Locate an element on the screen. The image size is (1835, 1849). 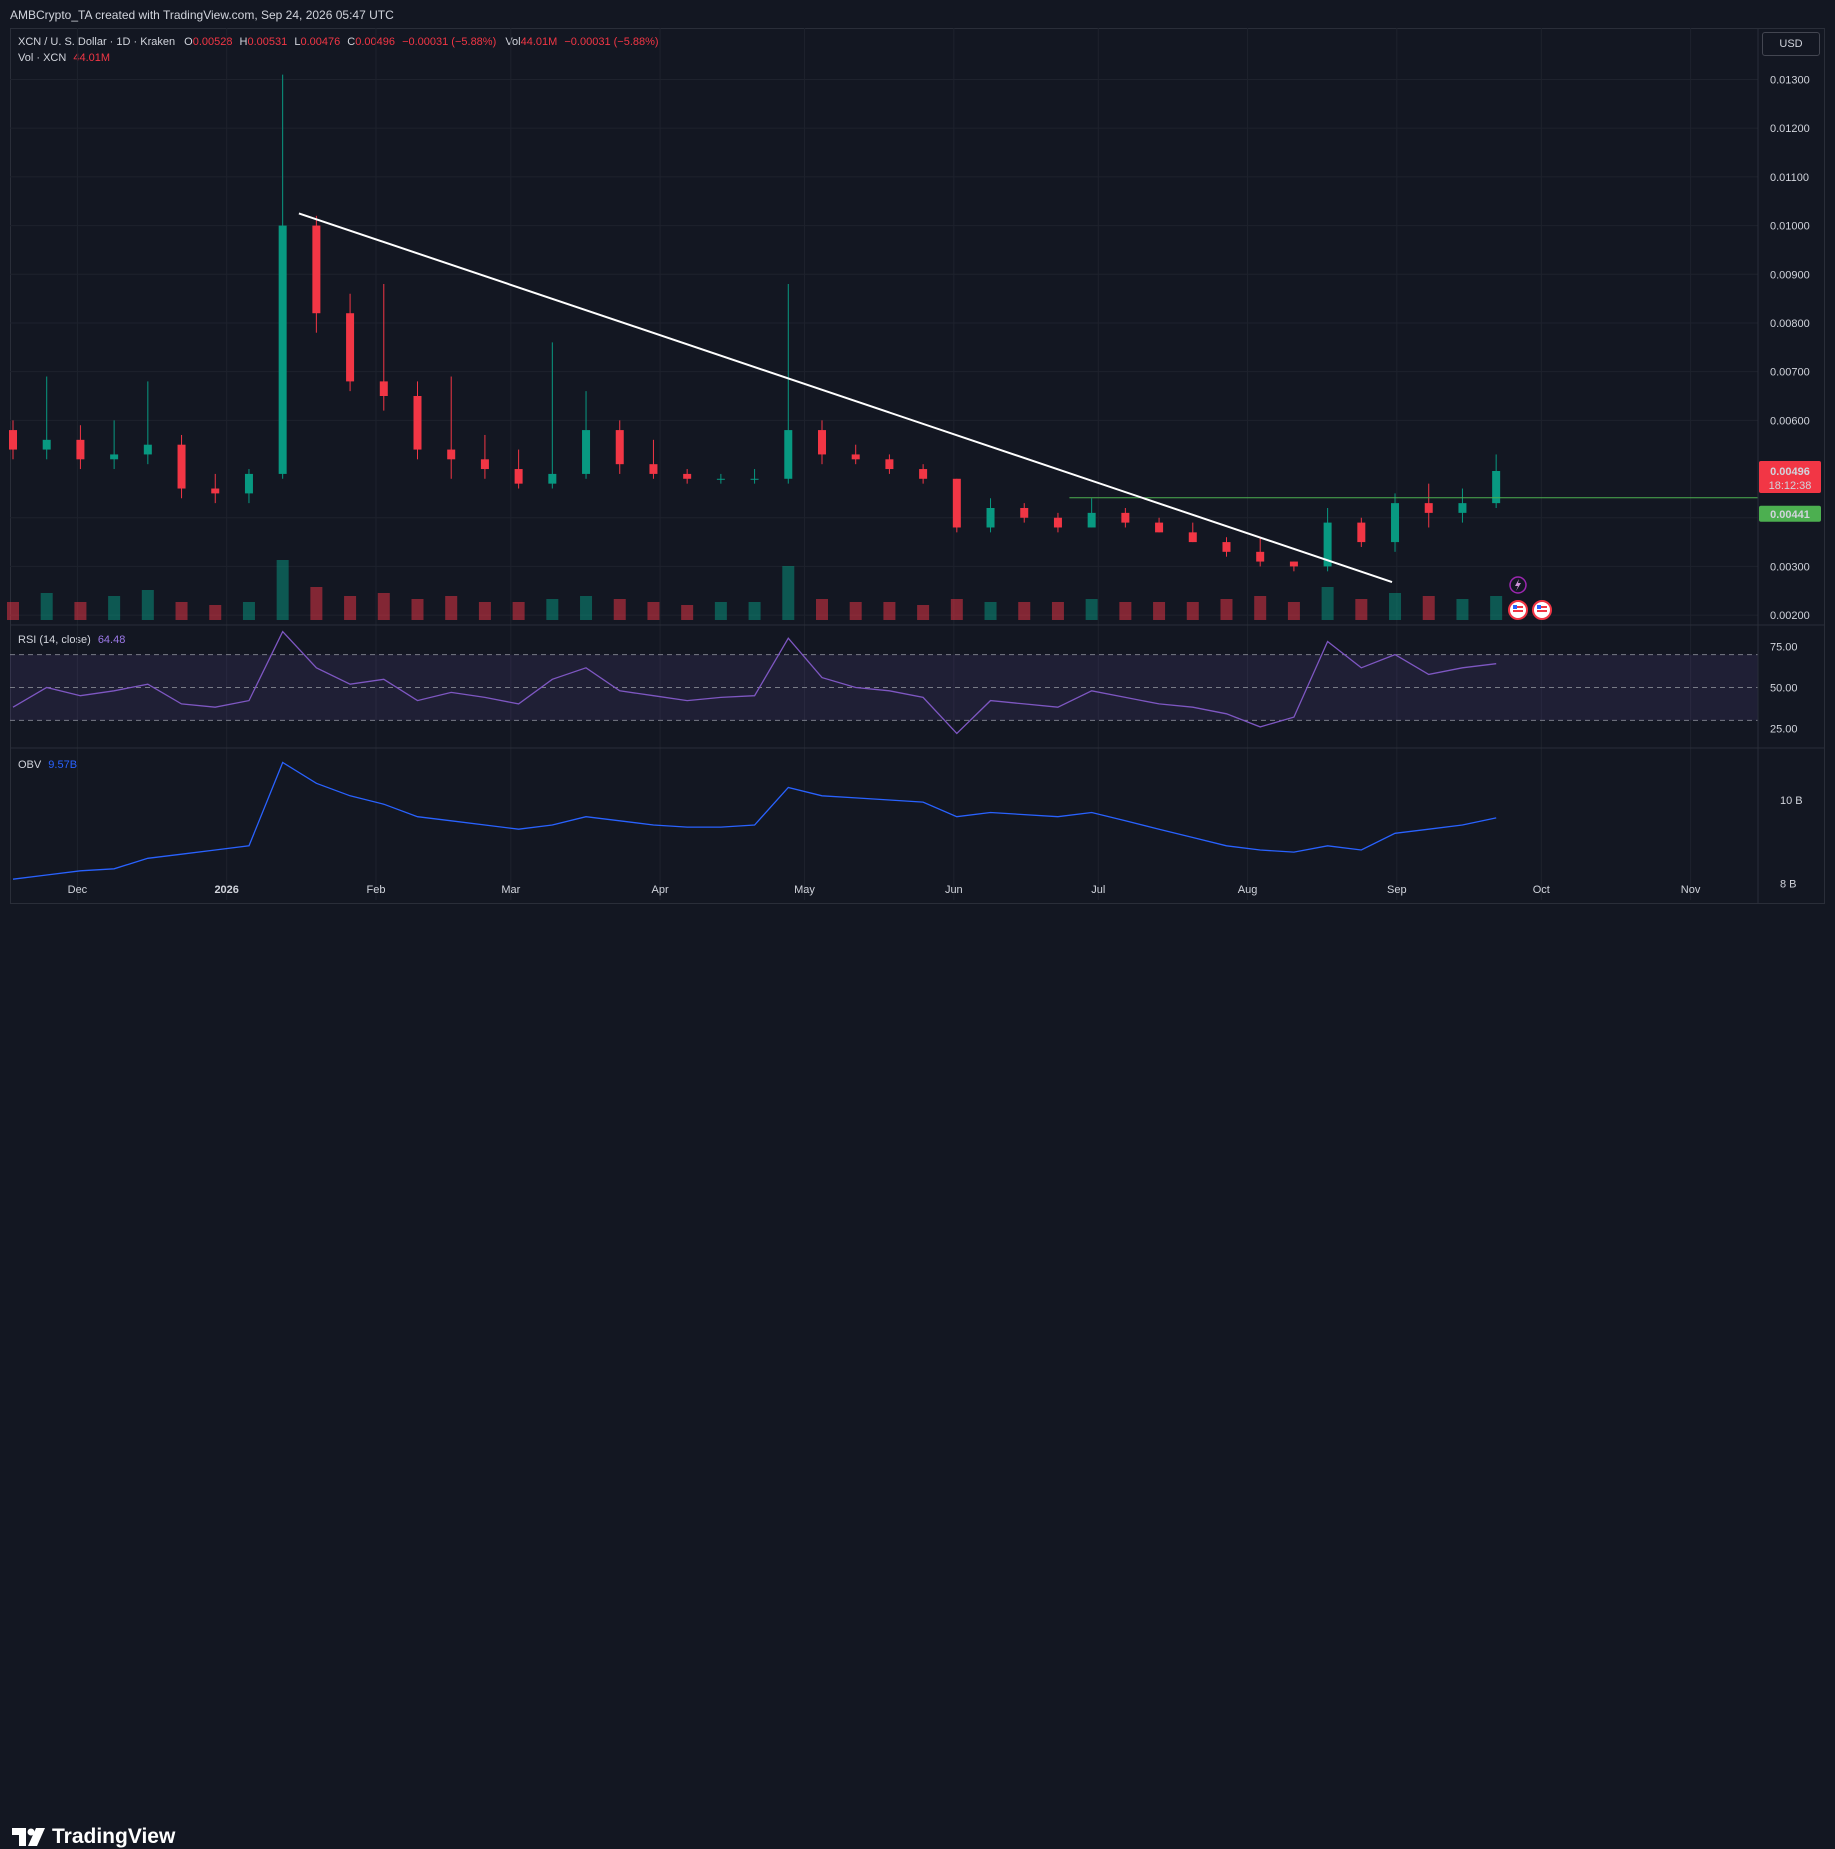
last-price-label: 0.00496 is located at coordinates (1790, 472).